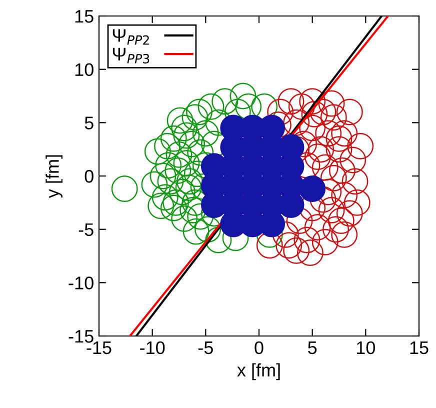 The height and width of the screenshot is (408, 436). I want to click on y-tick-label: 15, so click(84, 16).